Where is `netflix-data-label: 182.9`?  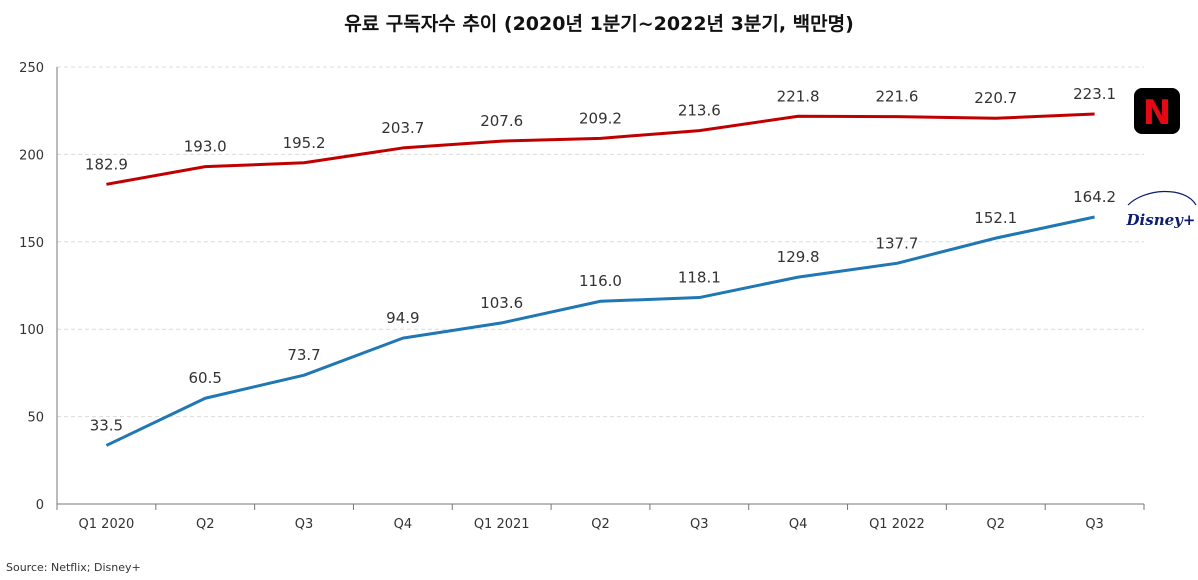 netflix-data-label: 182.9 is located at coordinates (106, 164).